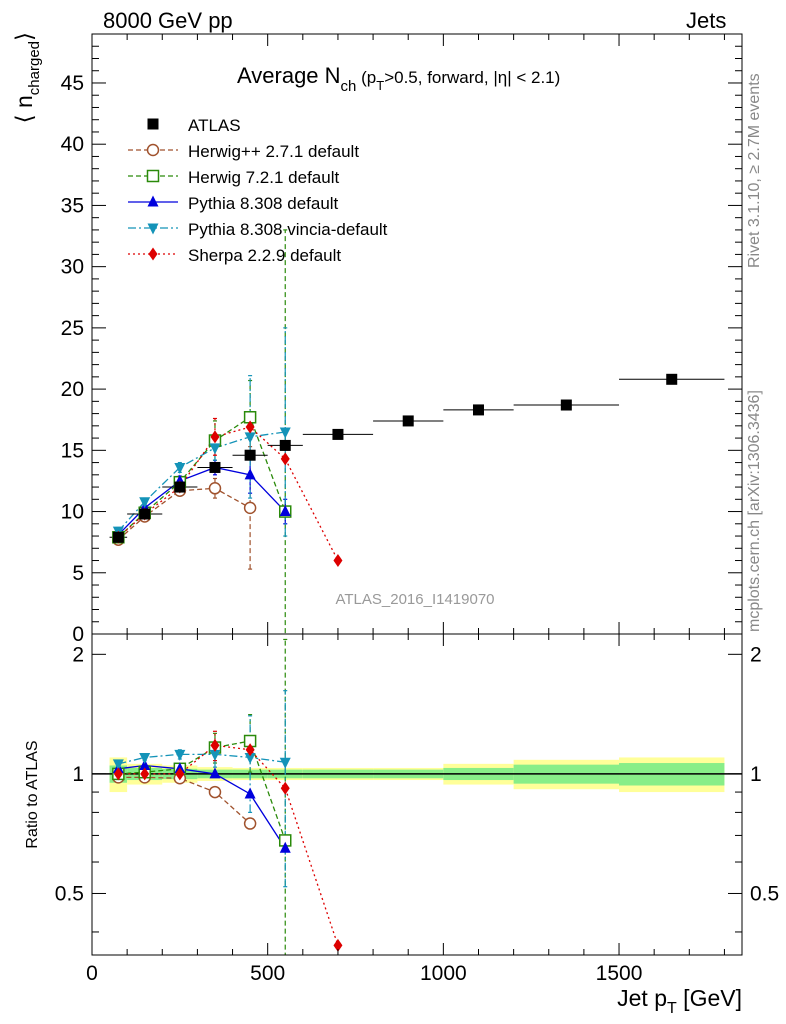 Image resolution: width=786 pixels, height=1024 pixels. I want to click on y-tick-label: 0, so click(78, 634).